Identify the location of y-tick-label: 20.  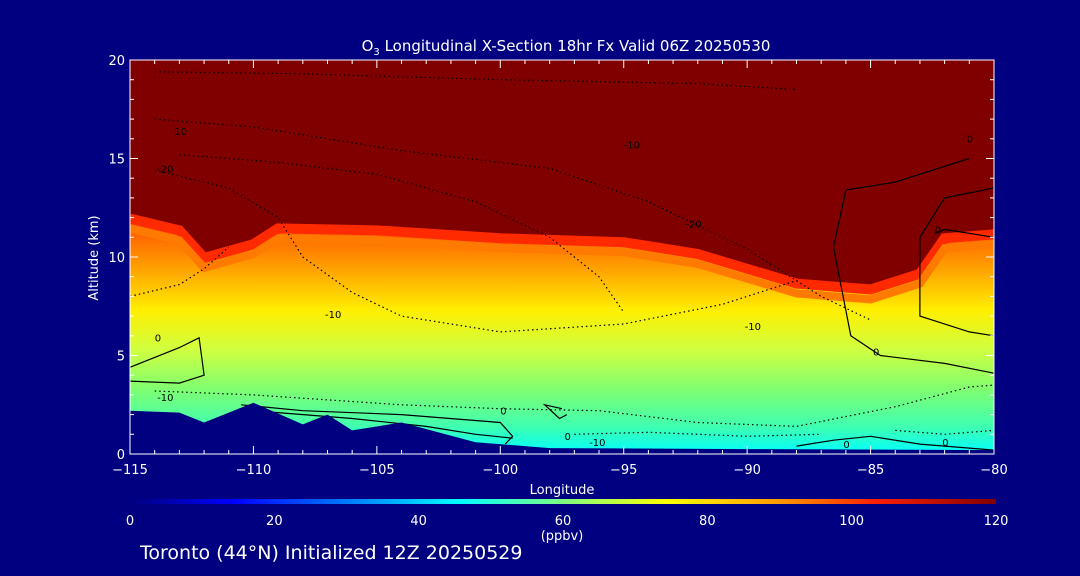
(116, 61).